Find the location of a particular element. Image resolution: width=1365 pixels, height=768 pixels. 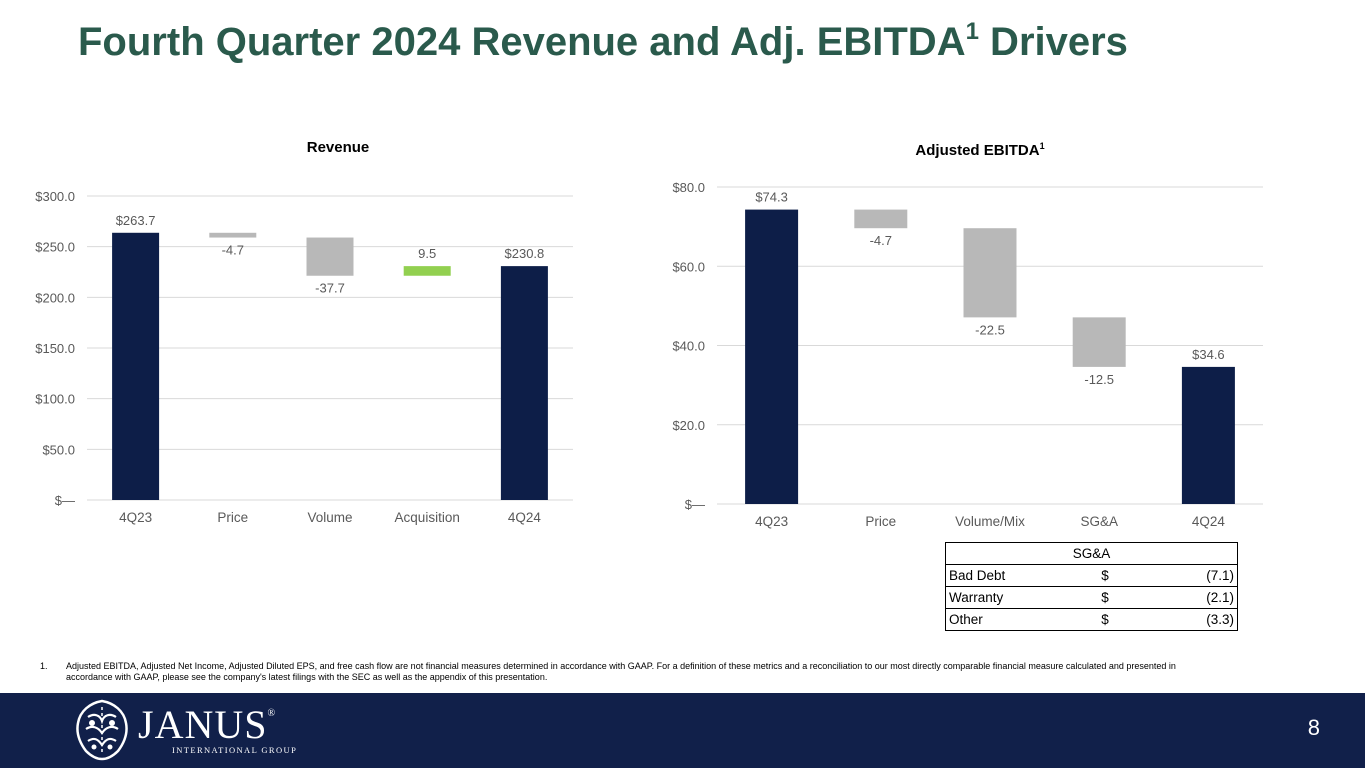

data-label: $230.8 is located at coordinates (525, 253).